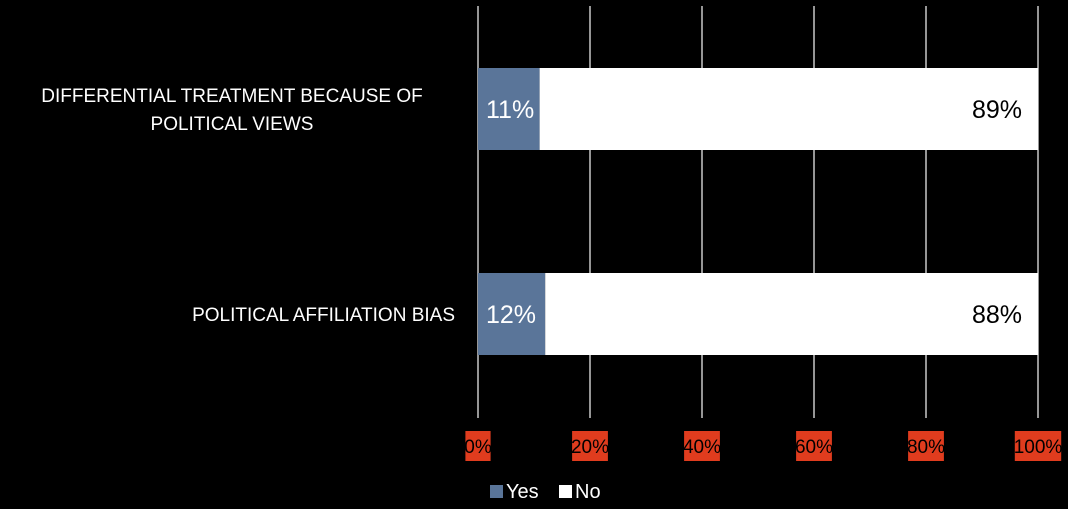  What do you see at coordinates (496, 491) in the screenshot?
I see `legend-swatch-yes` at bounding box center [496, 491].